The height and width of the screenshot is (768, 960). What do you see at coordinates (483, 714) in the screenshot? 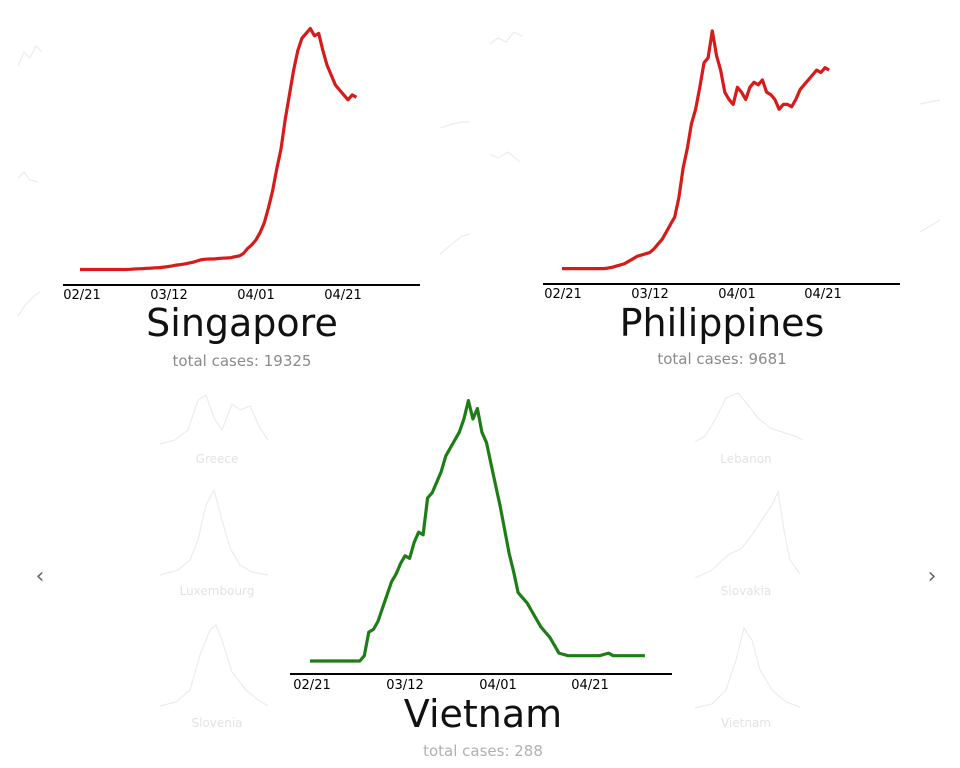
I see `country-title-vietnam: Vietnam` at bounding box center [483, 714].